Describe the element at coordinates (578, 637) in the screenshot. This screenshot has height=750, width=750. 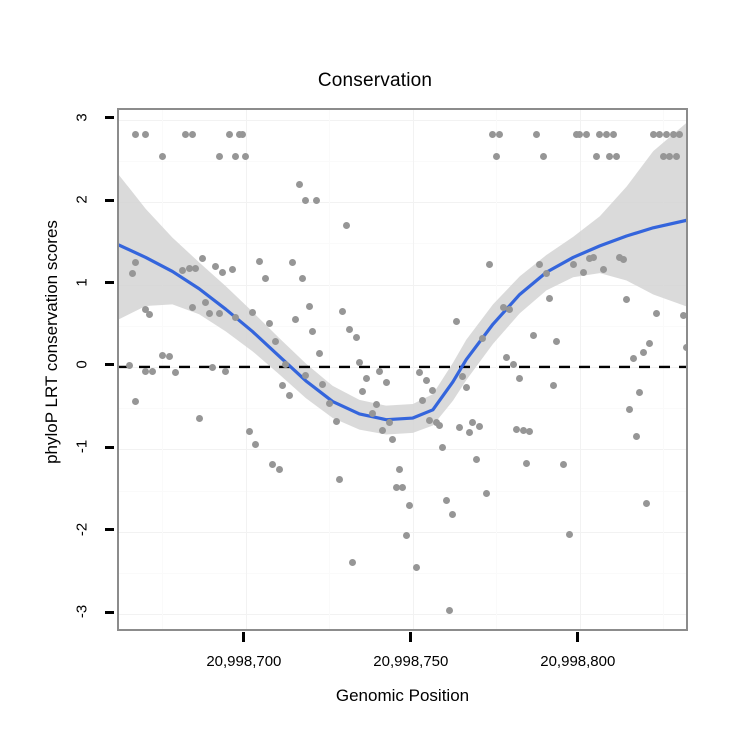
I see `x-tick-mark` at that location.